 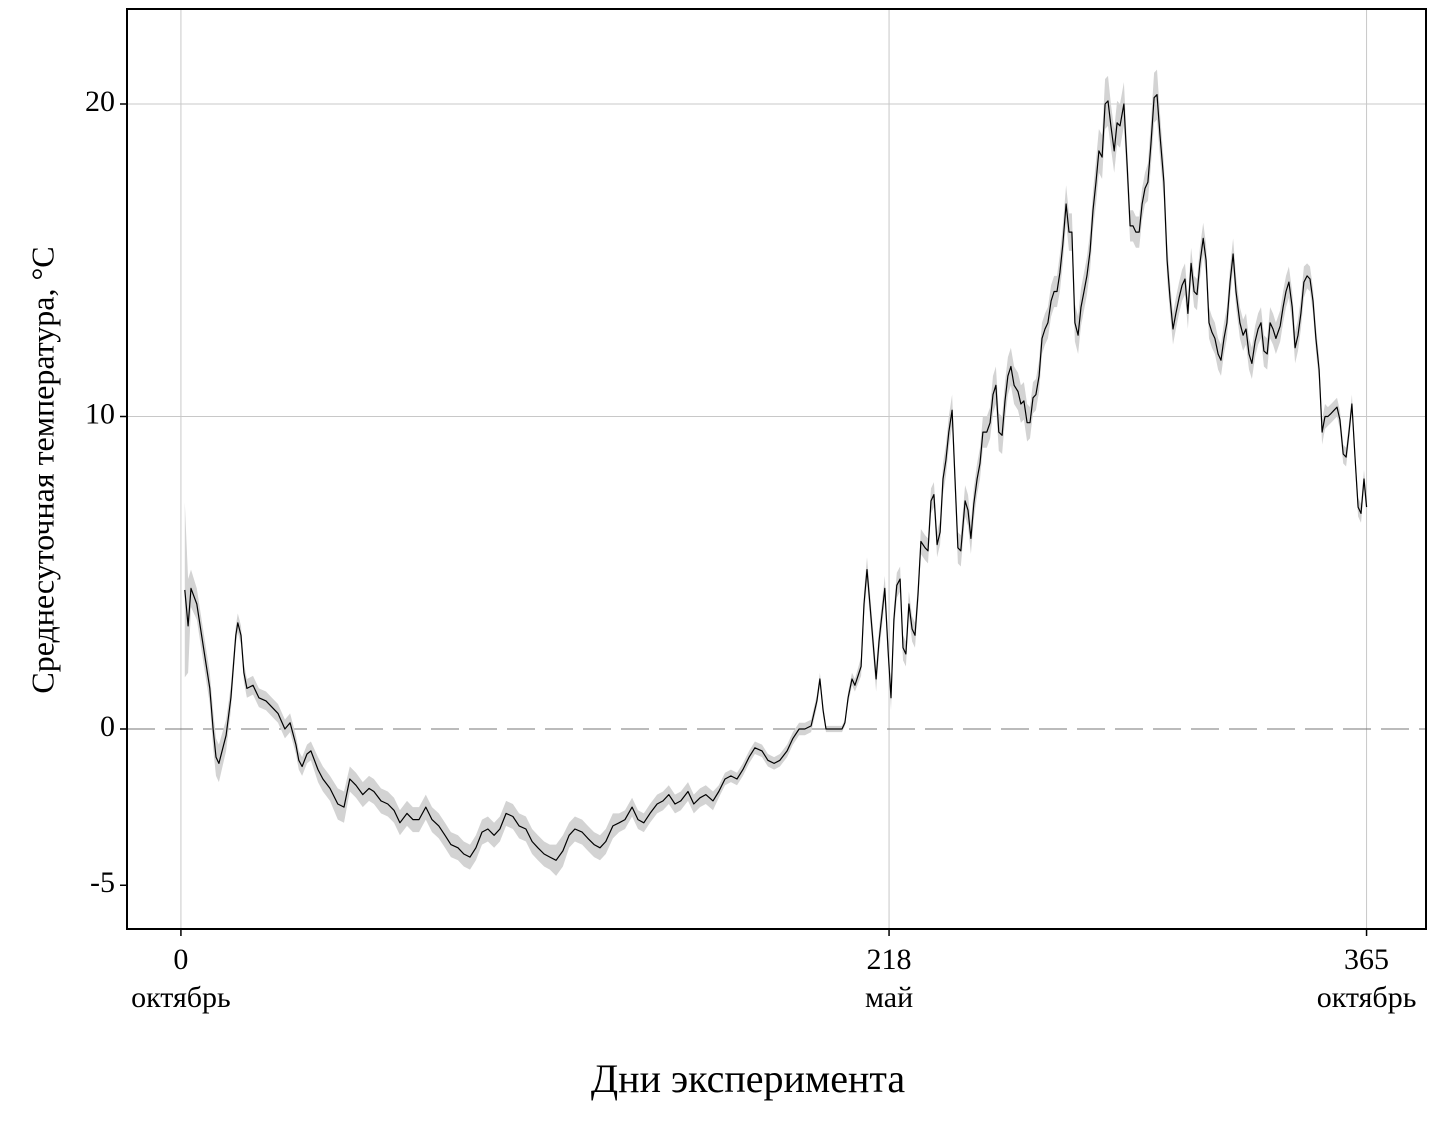 What do you see at coordinates (42, 469) in the screenshot?
I see `y-axis-title: Среднесуточная температура, °C` at bounding box center [42, 469].